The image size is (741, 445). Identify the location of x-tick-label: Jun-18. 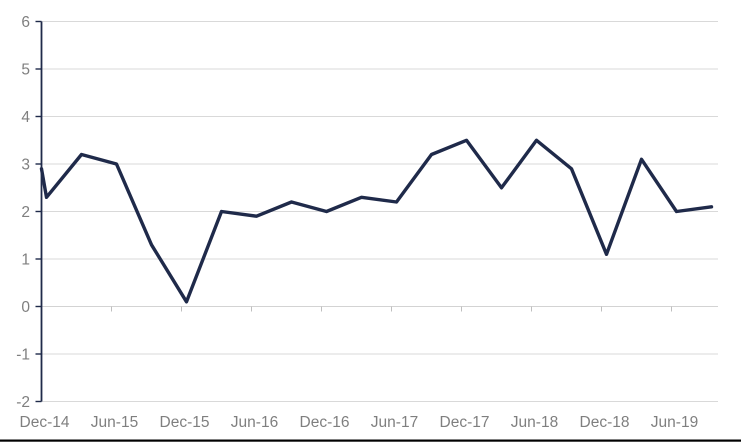
(534, 422).